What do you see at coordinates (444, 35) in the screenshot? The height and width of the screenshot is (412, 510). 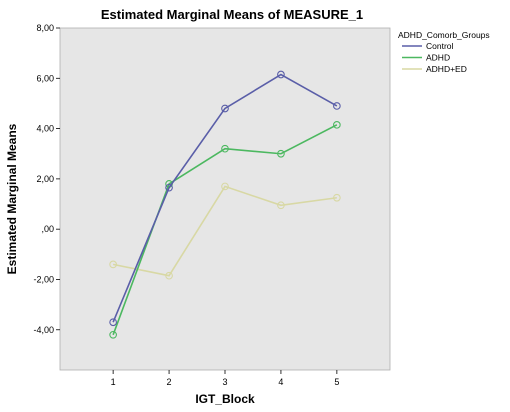 I see `legend-title: ADHD_Comorb_Groups` at bounding box center [444, 35].